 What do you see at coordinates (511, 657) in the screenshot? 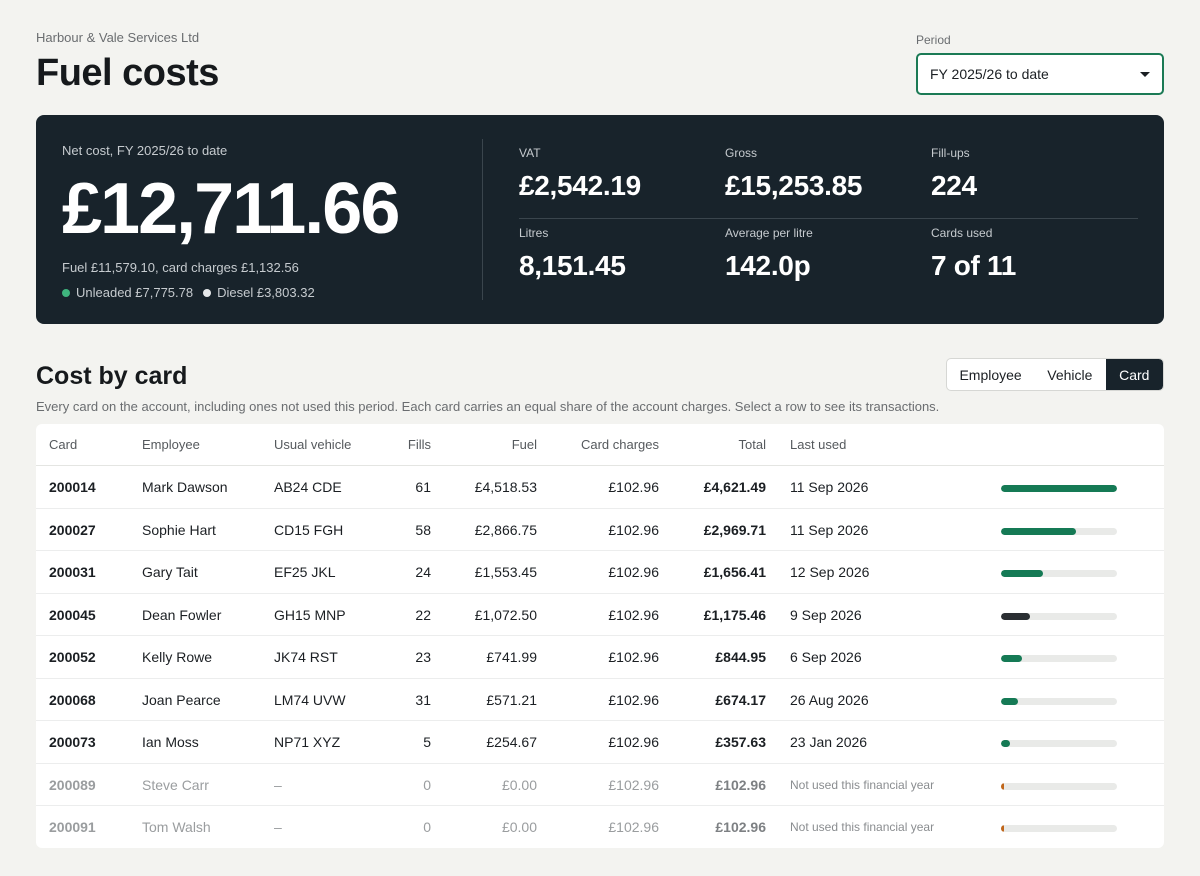
I see `fuel-cost: £741.99` at bounding box center [511, 657].